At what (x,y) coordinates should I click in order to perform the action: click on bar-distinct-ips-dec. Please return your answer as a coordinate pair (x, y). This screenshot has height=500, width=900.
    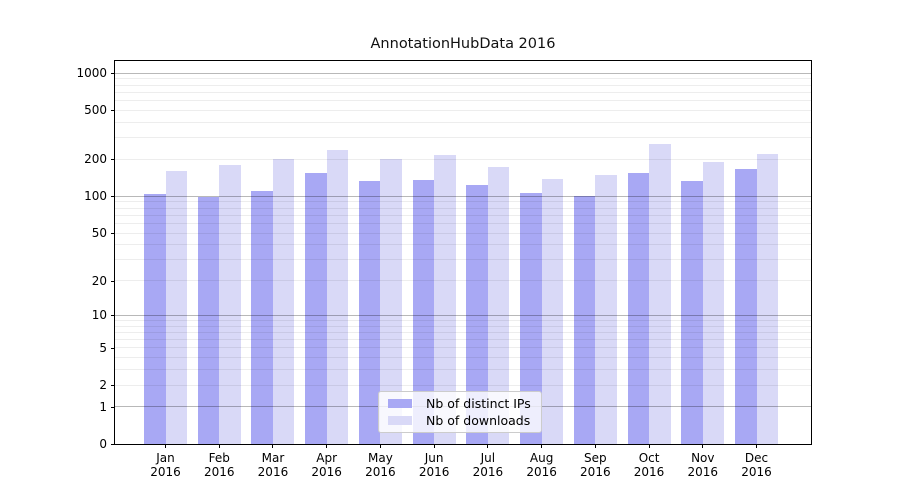
    Looking at the image, I should click on (746, 306).